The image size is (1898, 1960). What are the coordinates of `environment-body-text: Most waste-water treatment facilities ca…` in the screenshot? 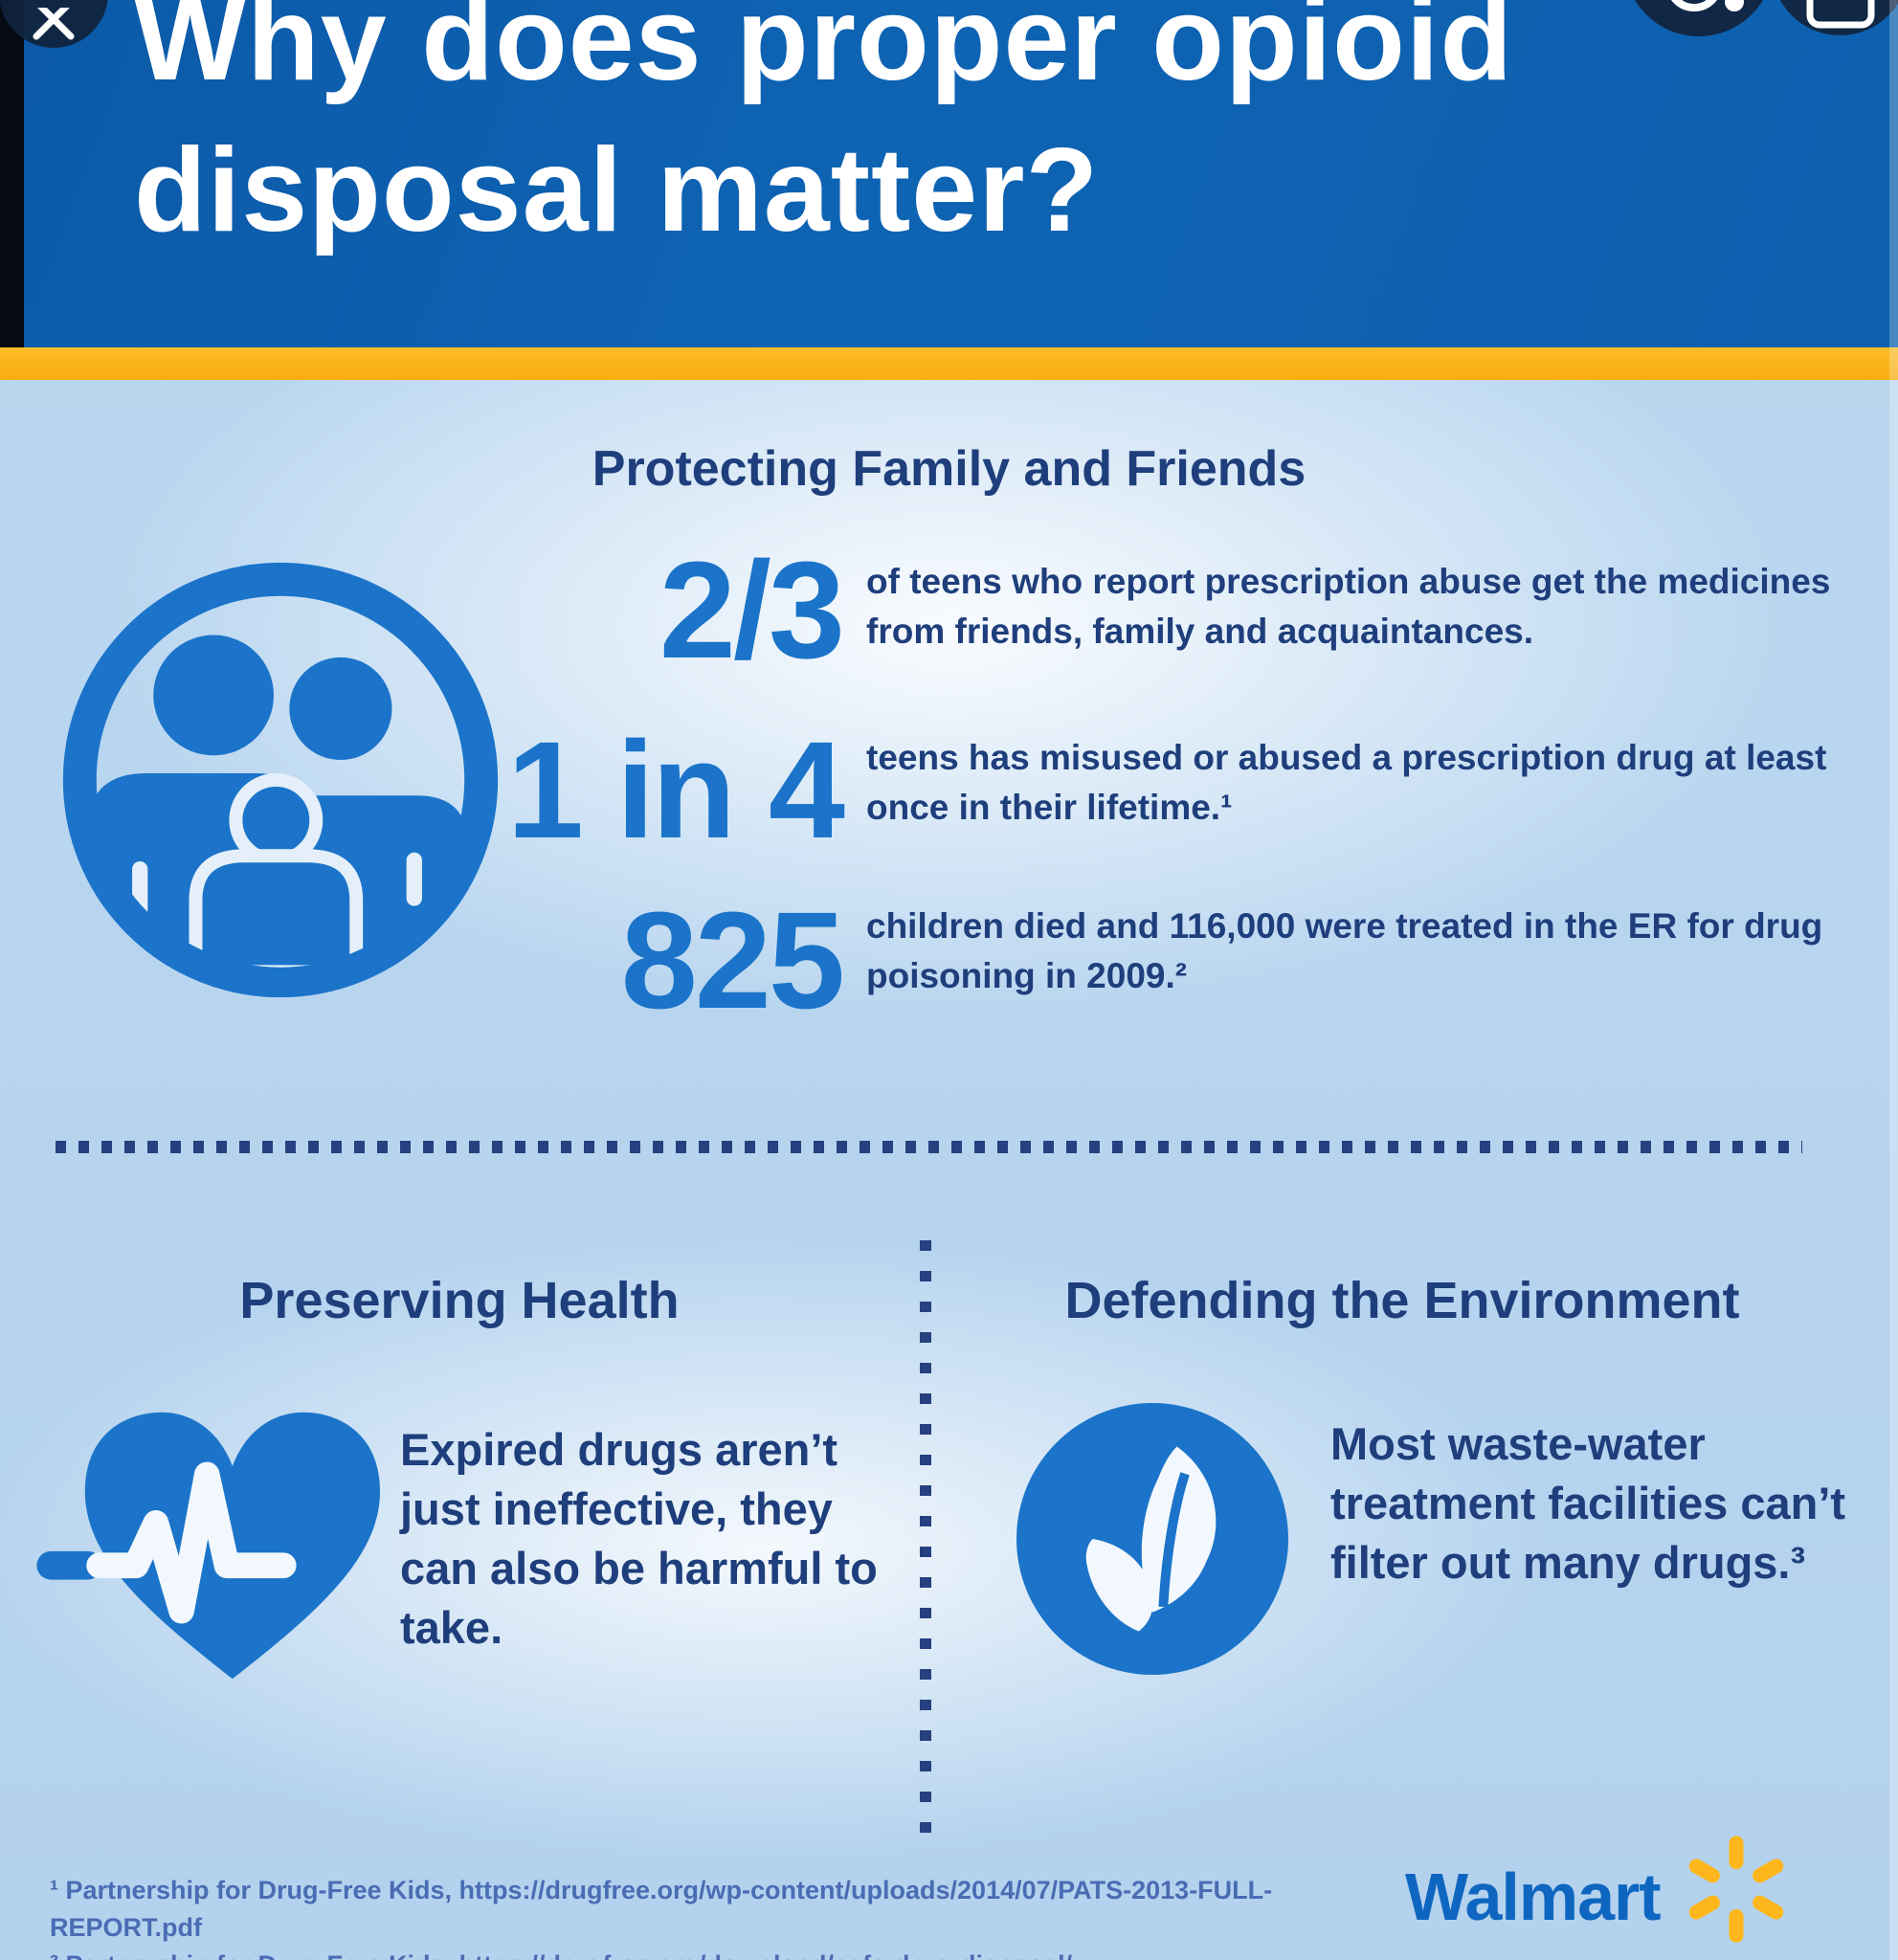 It's located at (1588, 1503).